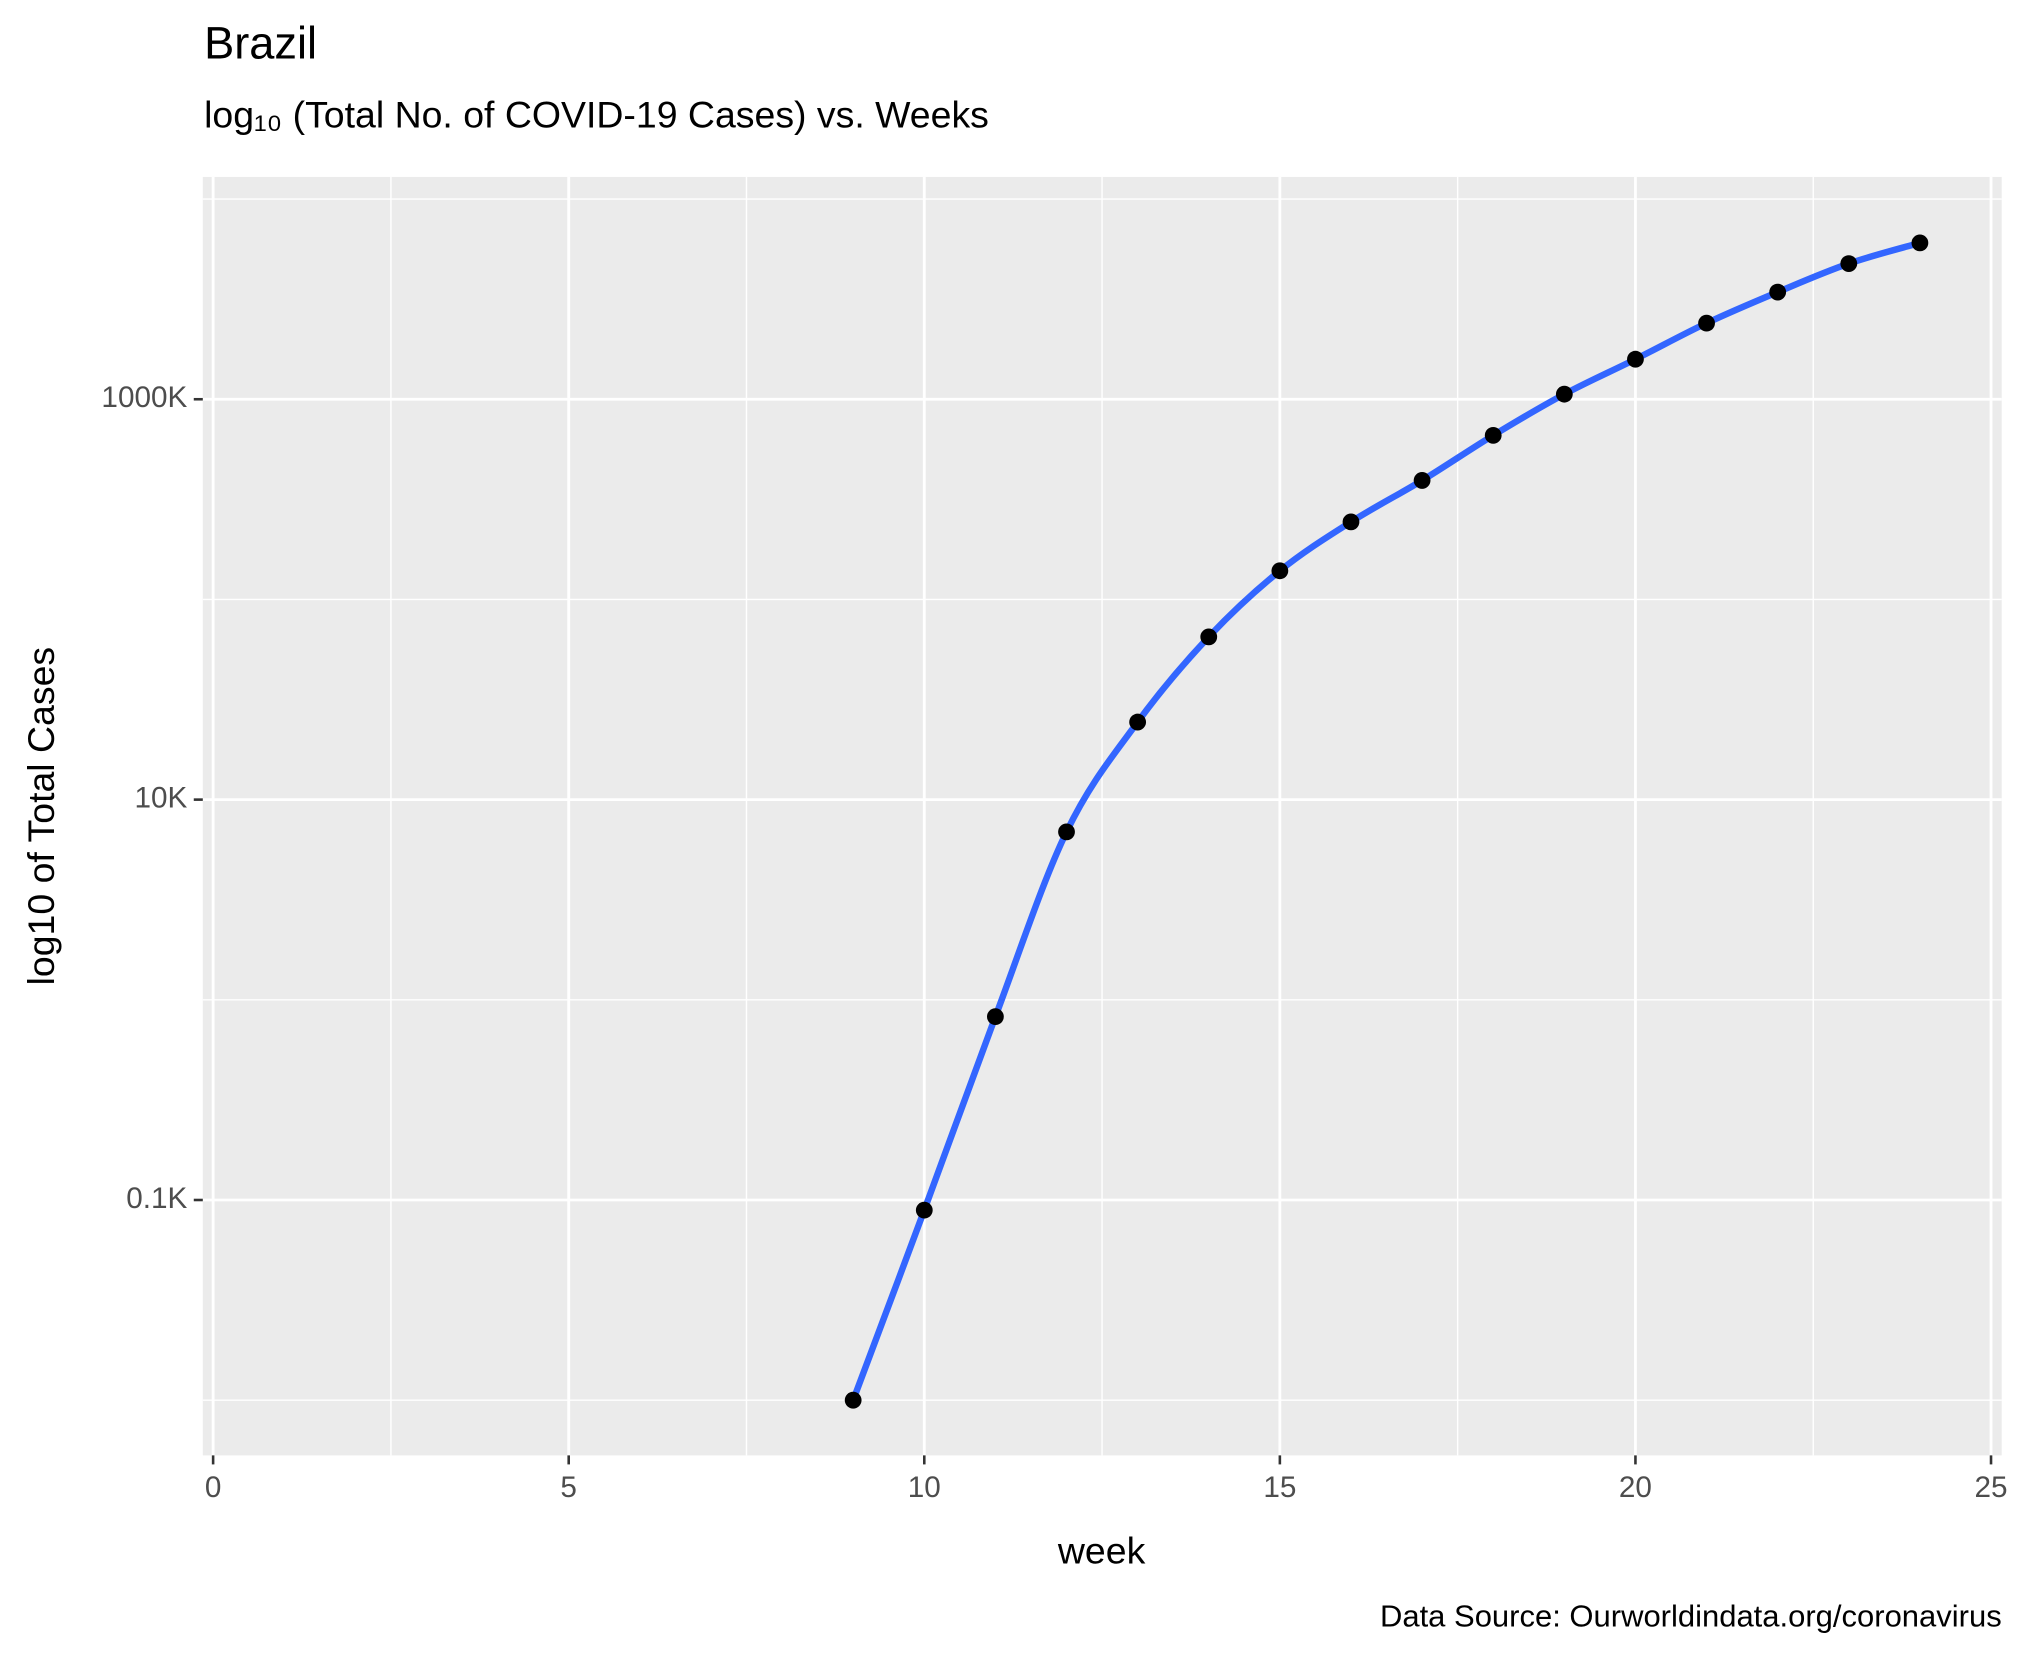  Describe the element at coordinates (924, 1487) in the screenshot. I see `x-tick-label: 10` at that location.